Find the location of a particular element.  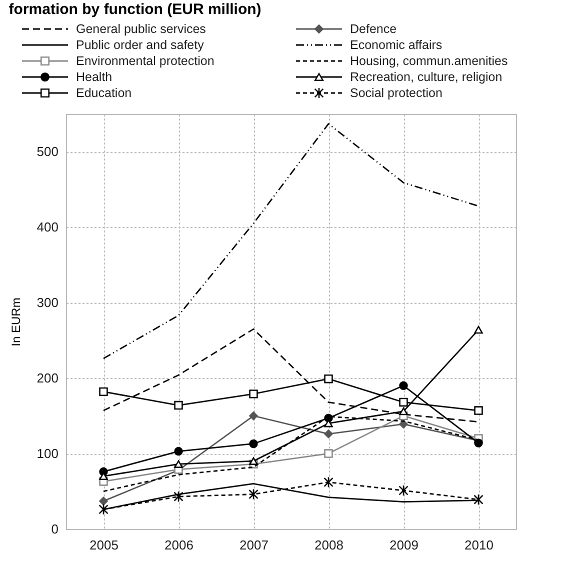

x-tick-label: 2005 is located at coordinates (104, 545).